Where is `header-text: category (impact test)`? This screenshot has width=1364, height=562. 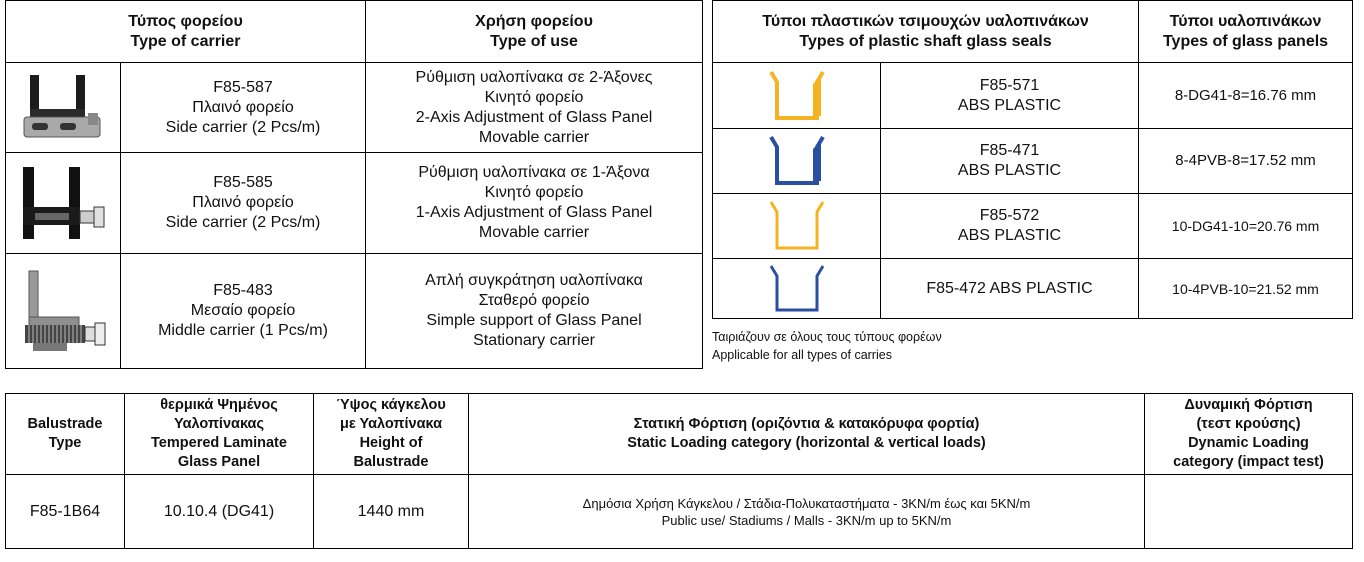
header-text: category (impact test) is located at coordinates (1248, 462).